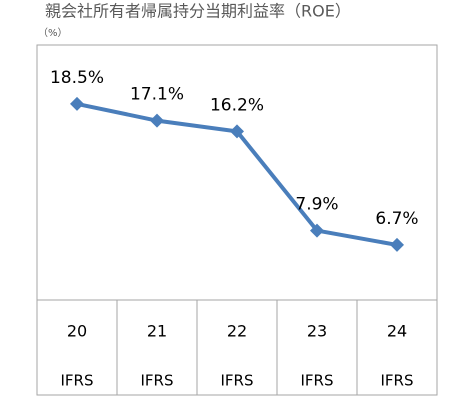 This screenshot has height=400, width=458. I want to click on data-label: 16.2%, so click(237, 105).